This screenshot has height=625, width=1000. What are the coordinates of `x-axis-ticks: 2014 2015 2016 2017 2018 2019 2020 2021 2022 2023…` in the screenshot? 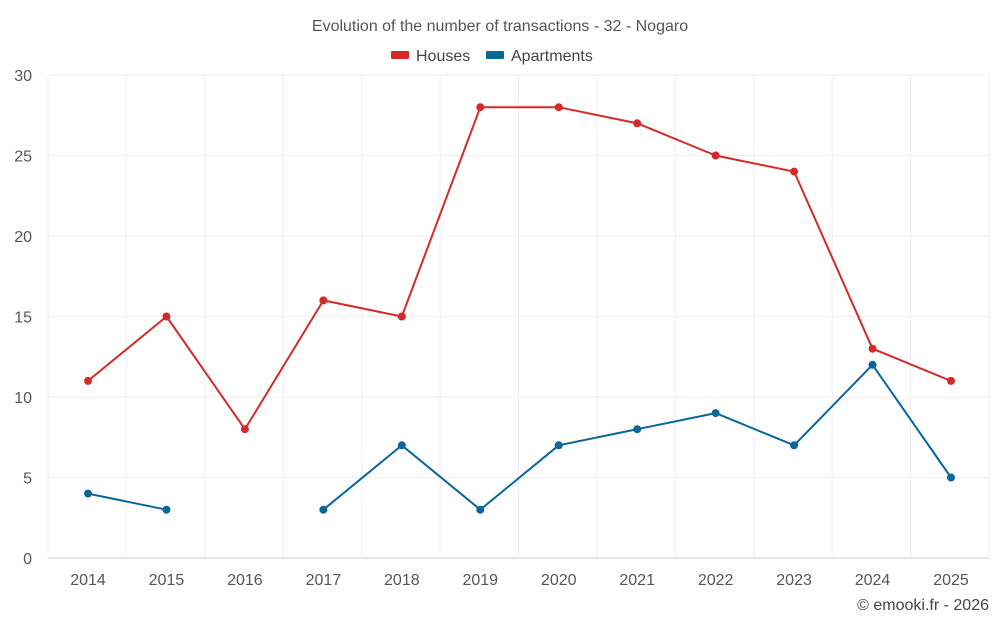 It's located at (519, 580).